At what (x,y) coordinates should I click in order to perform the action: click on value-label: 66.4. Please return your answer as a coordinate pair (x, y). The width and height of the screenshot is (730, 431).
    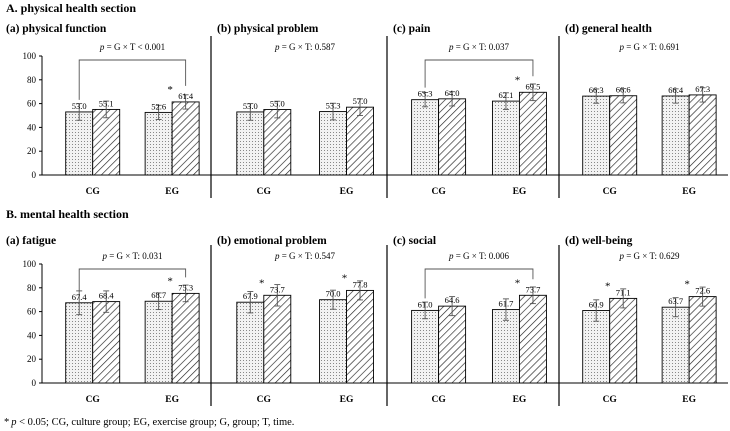
    Looking at the image, I should click on (676, 90).